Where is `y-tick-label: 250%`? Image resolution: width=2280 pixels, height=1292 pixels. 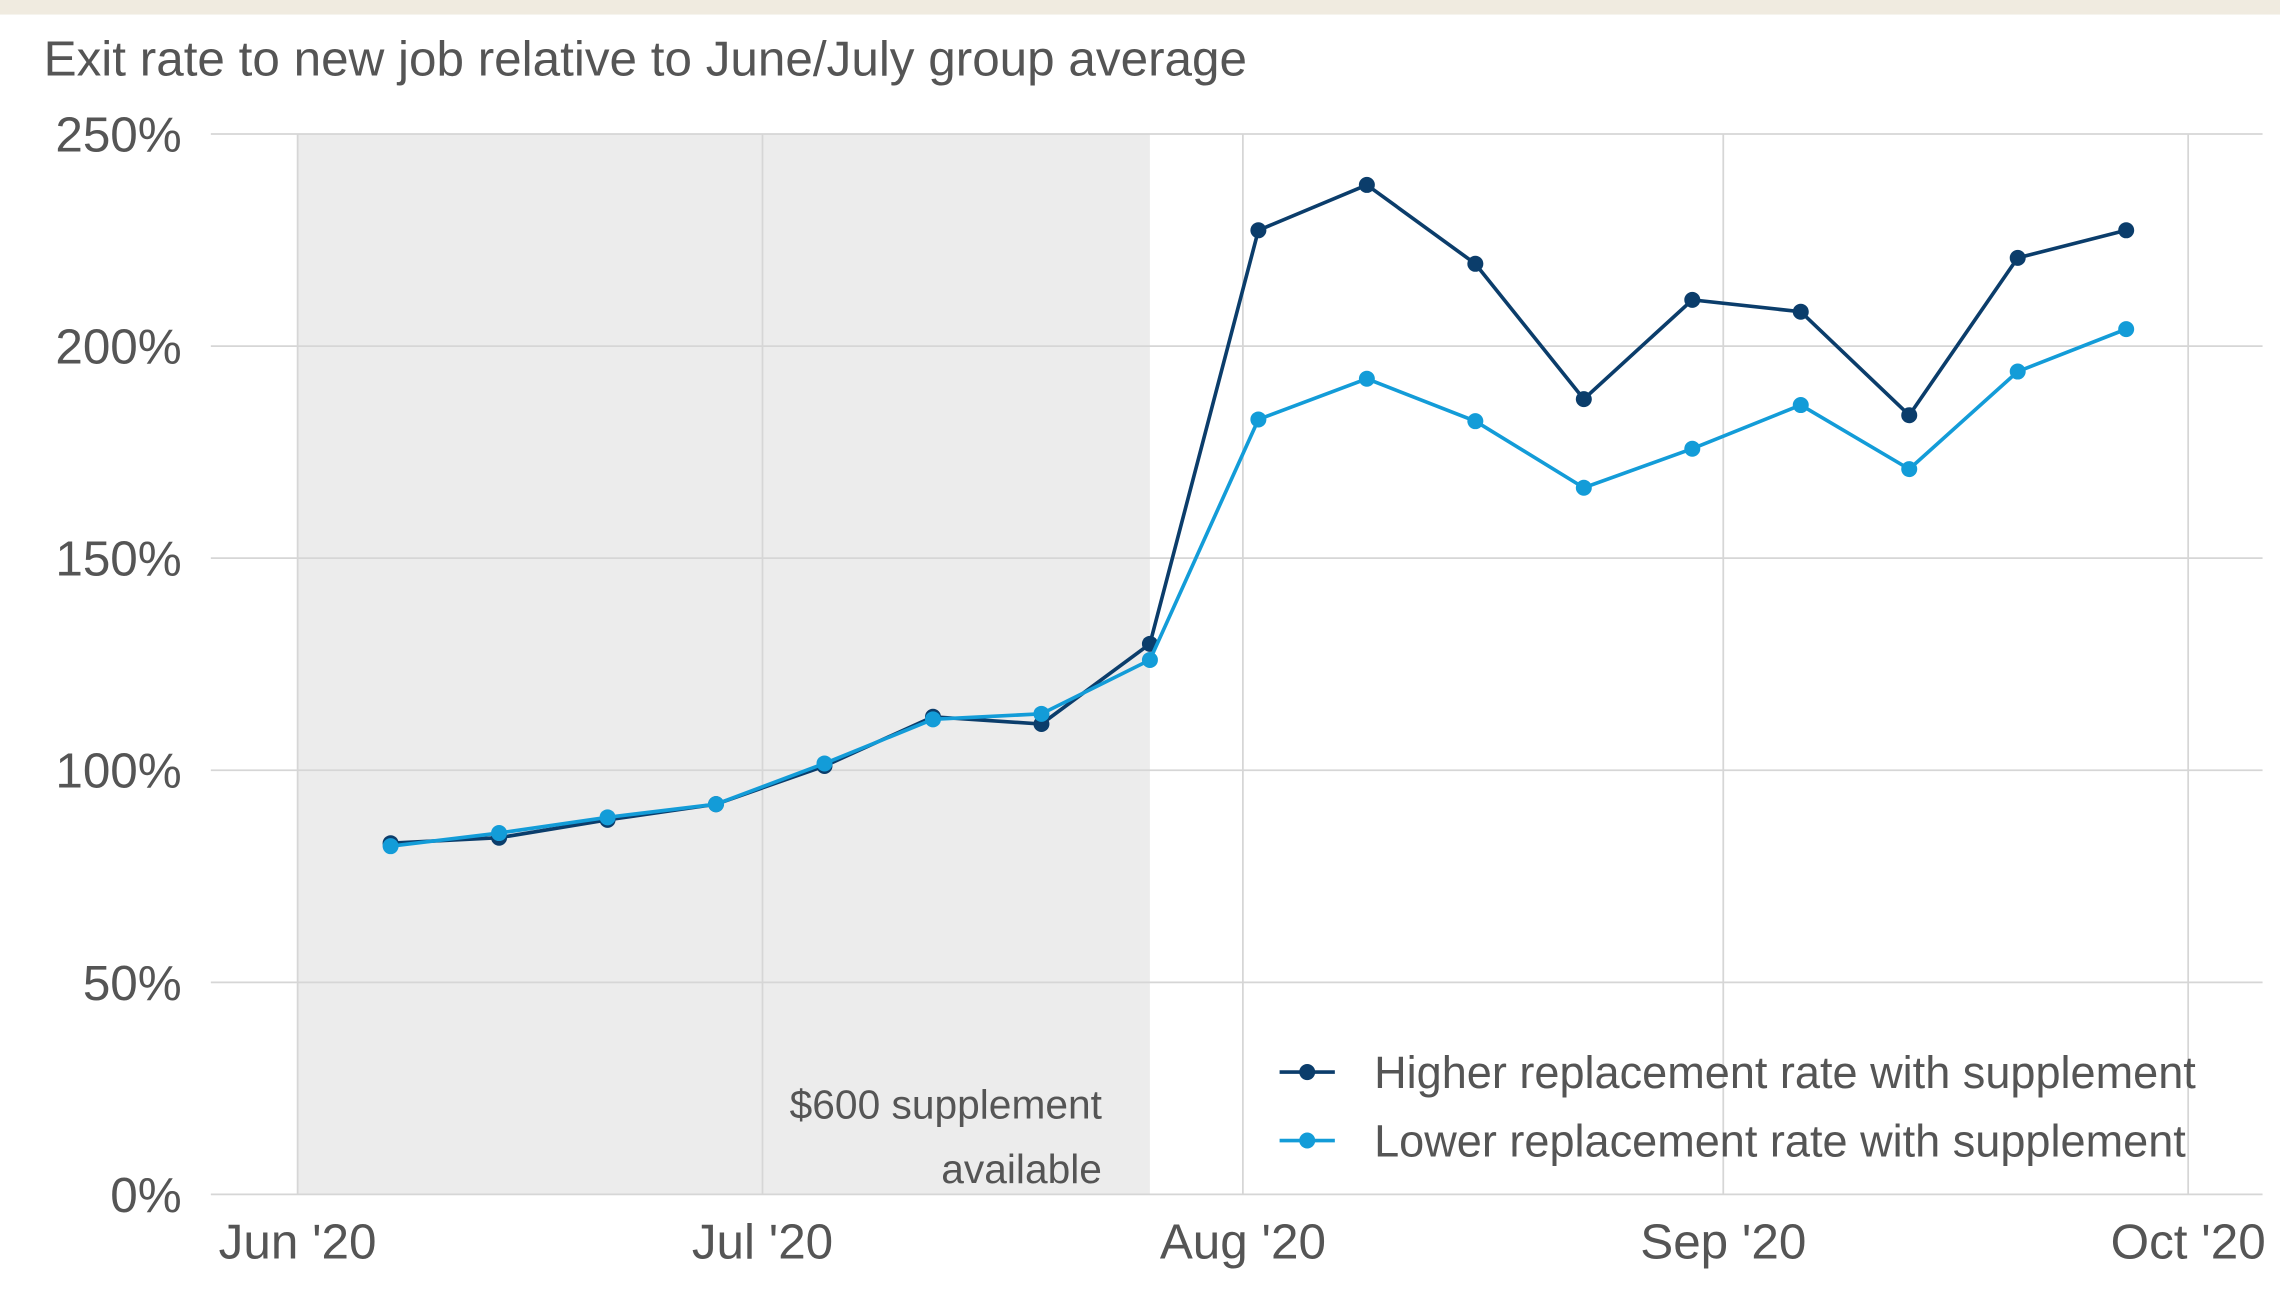 y-tick-label: 250% is located at coordinates (118, 134).